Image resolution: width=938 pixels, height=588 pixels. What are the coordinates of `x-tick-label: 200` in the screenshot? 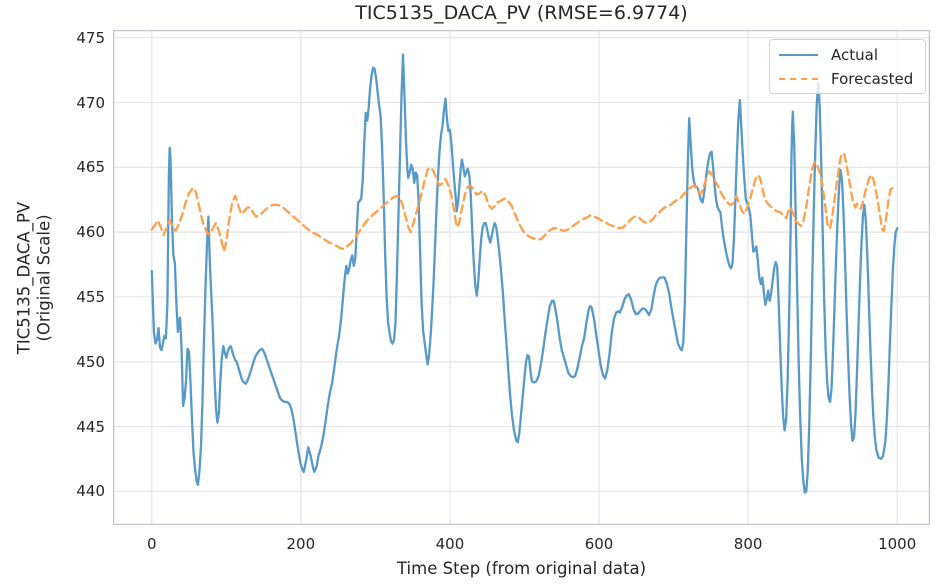 It's located at (301, 544).